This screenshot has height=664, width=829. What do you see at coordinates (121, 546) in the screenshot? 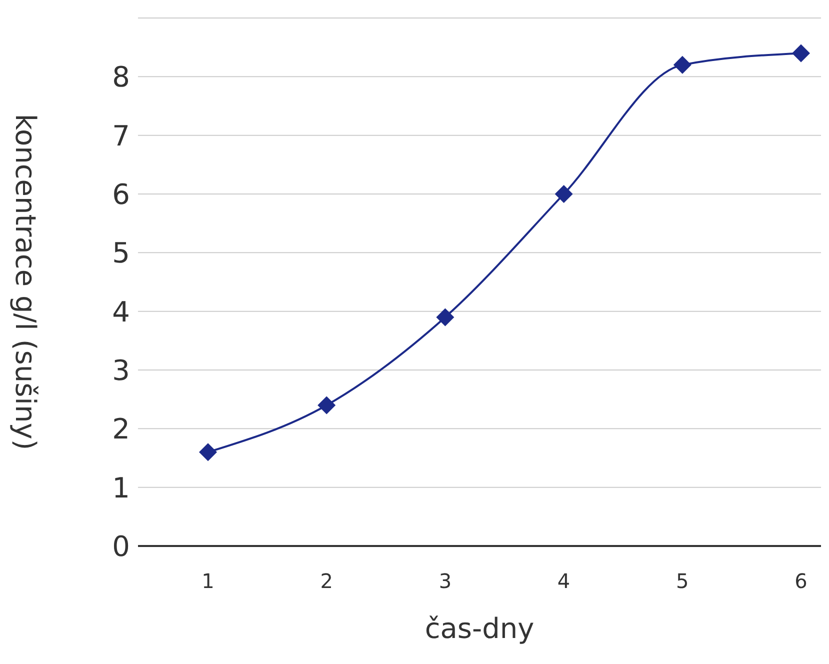
I see `y-tick-label: 0` at bounding box center [121, 546].